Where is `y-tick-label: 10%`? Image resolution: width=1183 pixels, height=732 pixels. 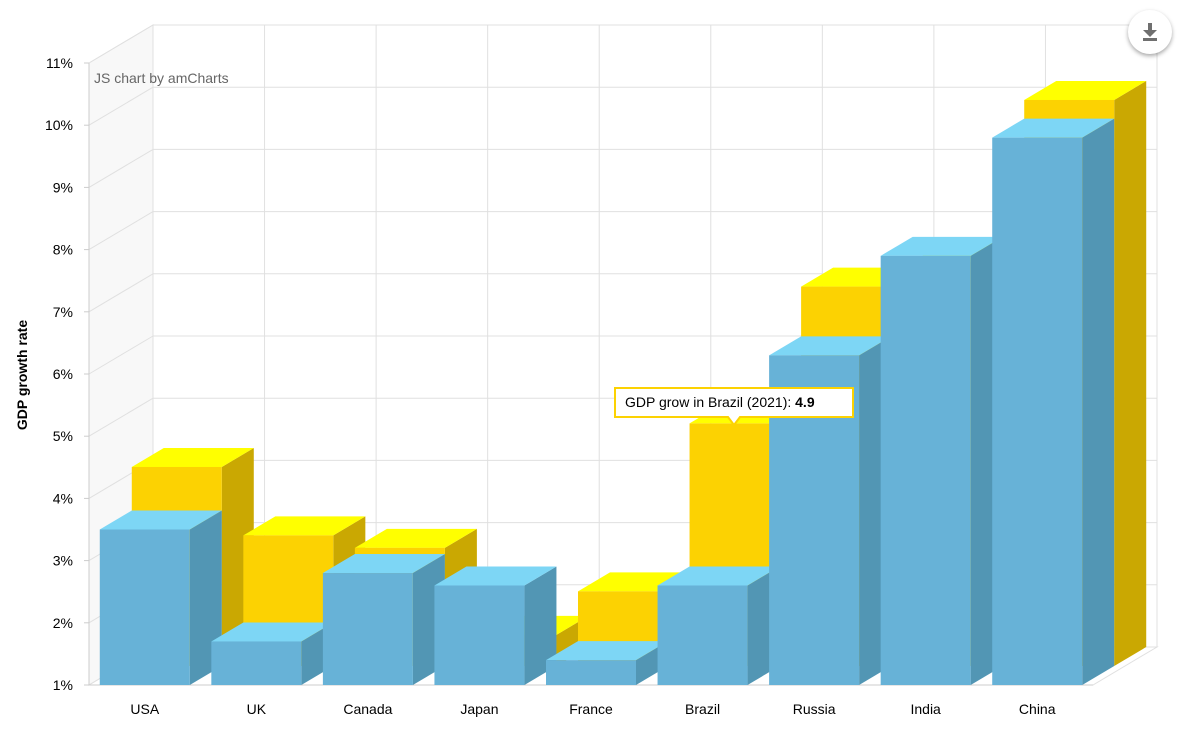 y-tick-label: 10% is located at coordinates (59, 125).